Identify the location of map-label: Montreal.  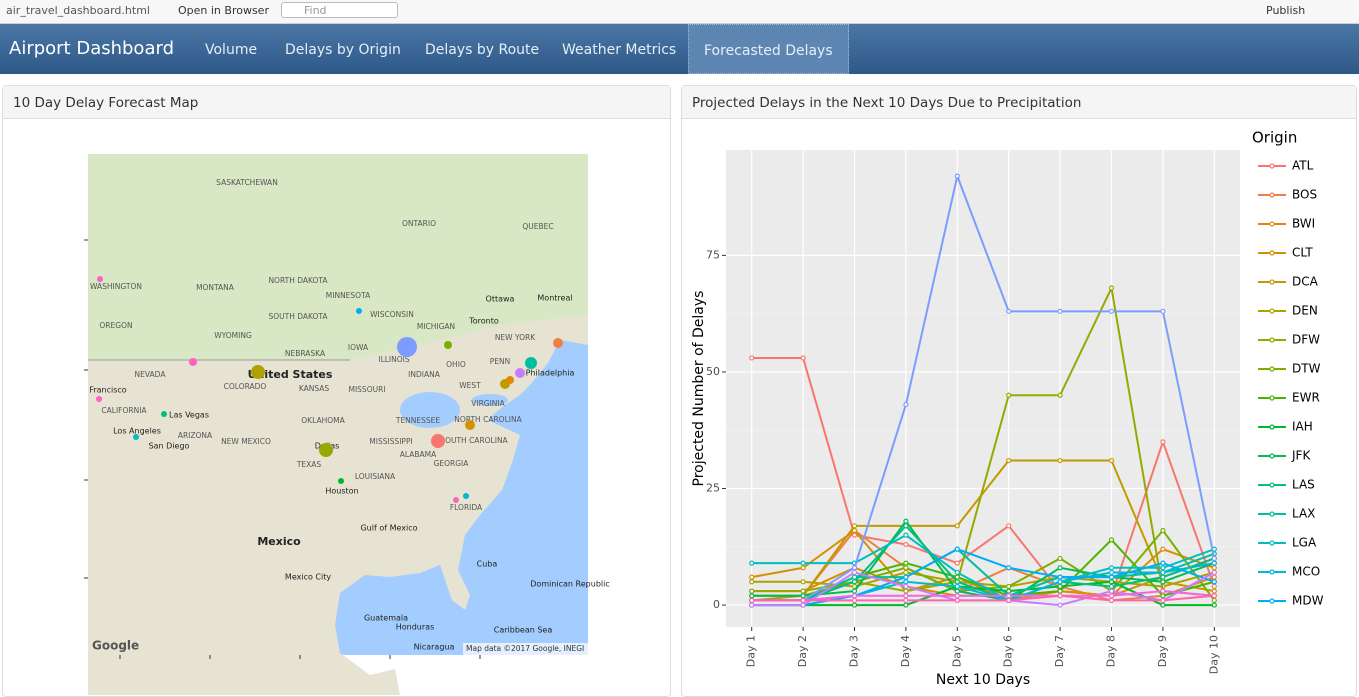
(554, 298).